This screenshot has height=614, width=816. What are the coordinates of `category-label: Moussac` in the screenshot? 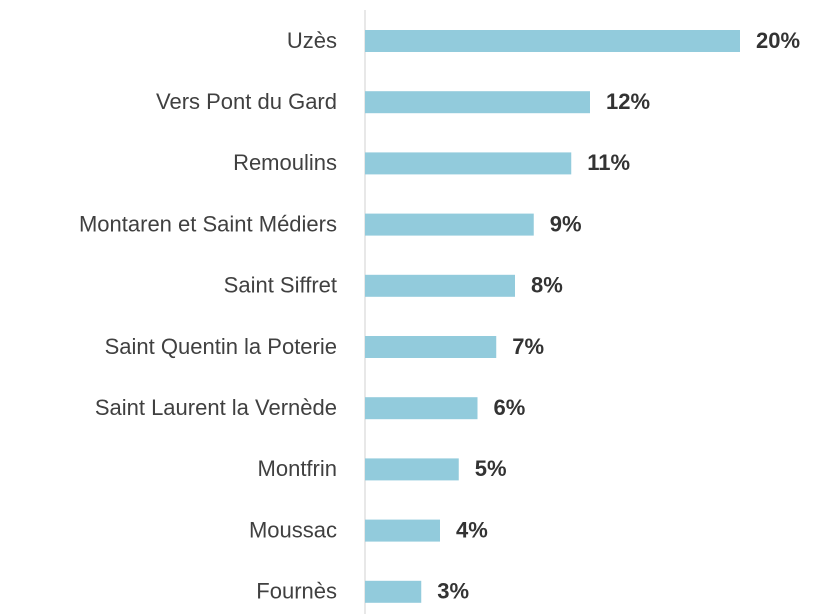 It's located at (293, 529).